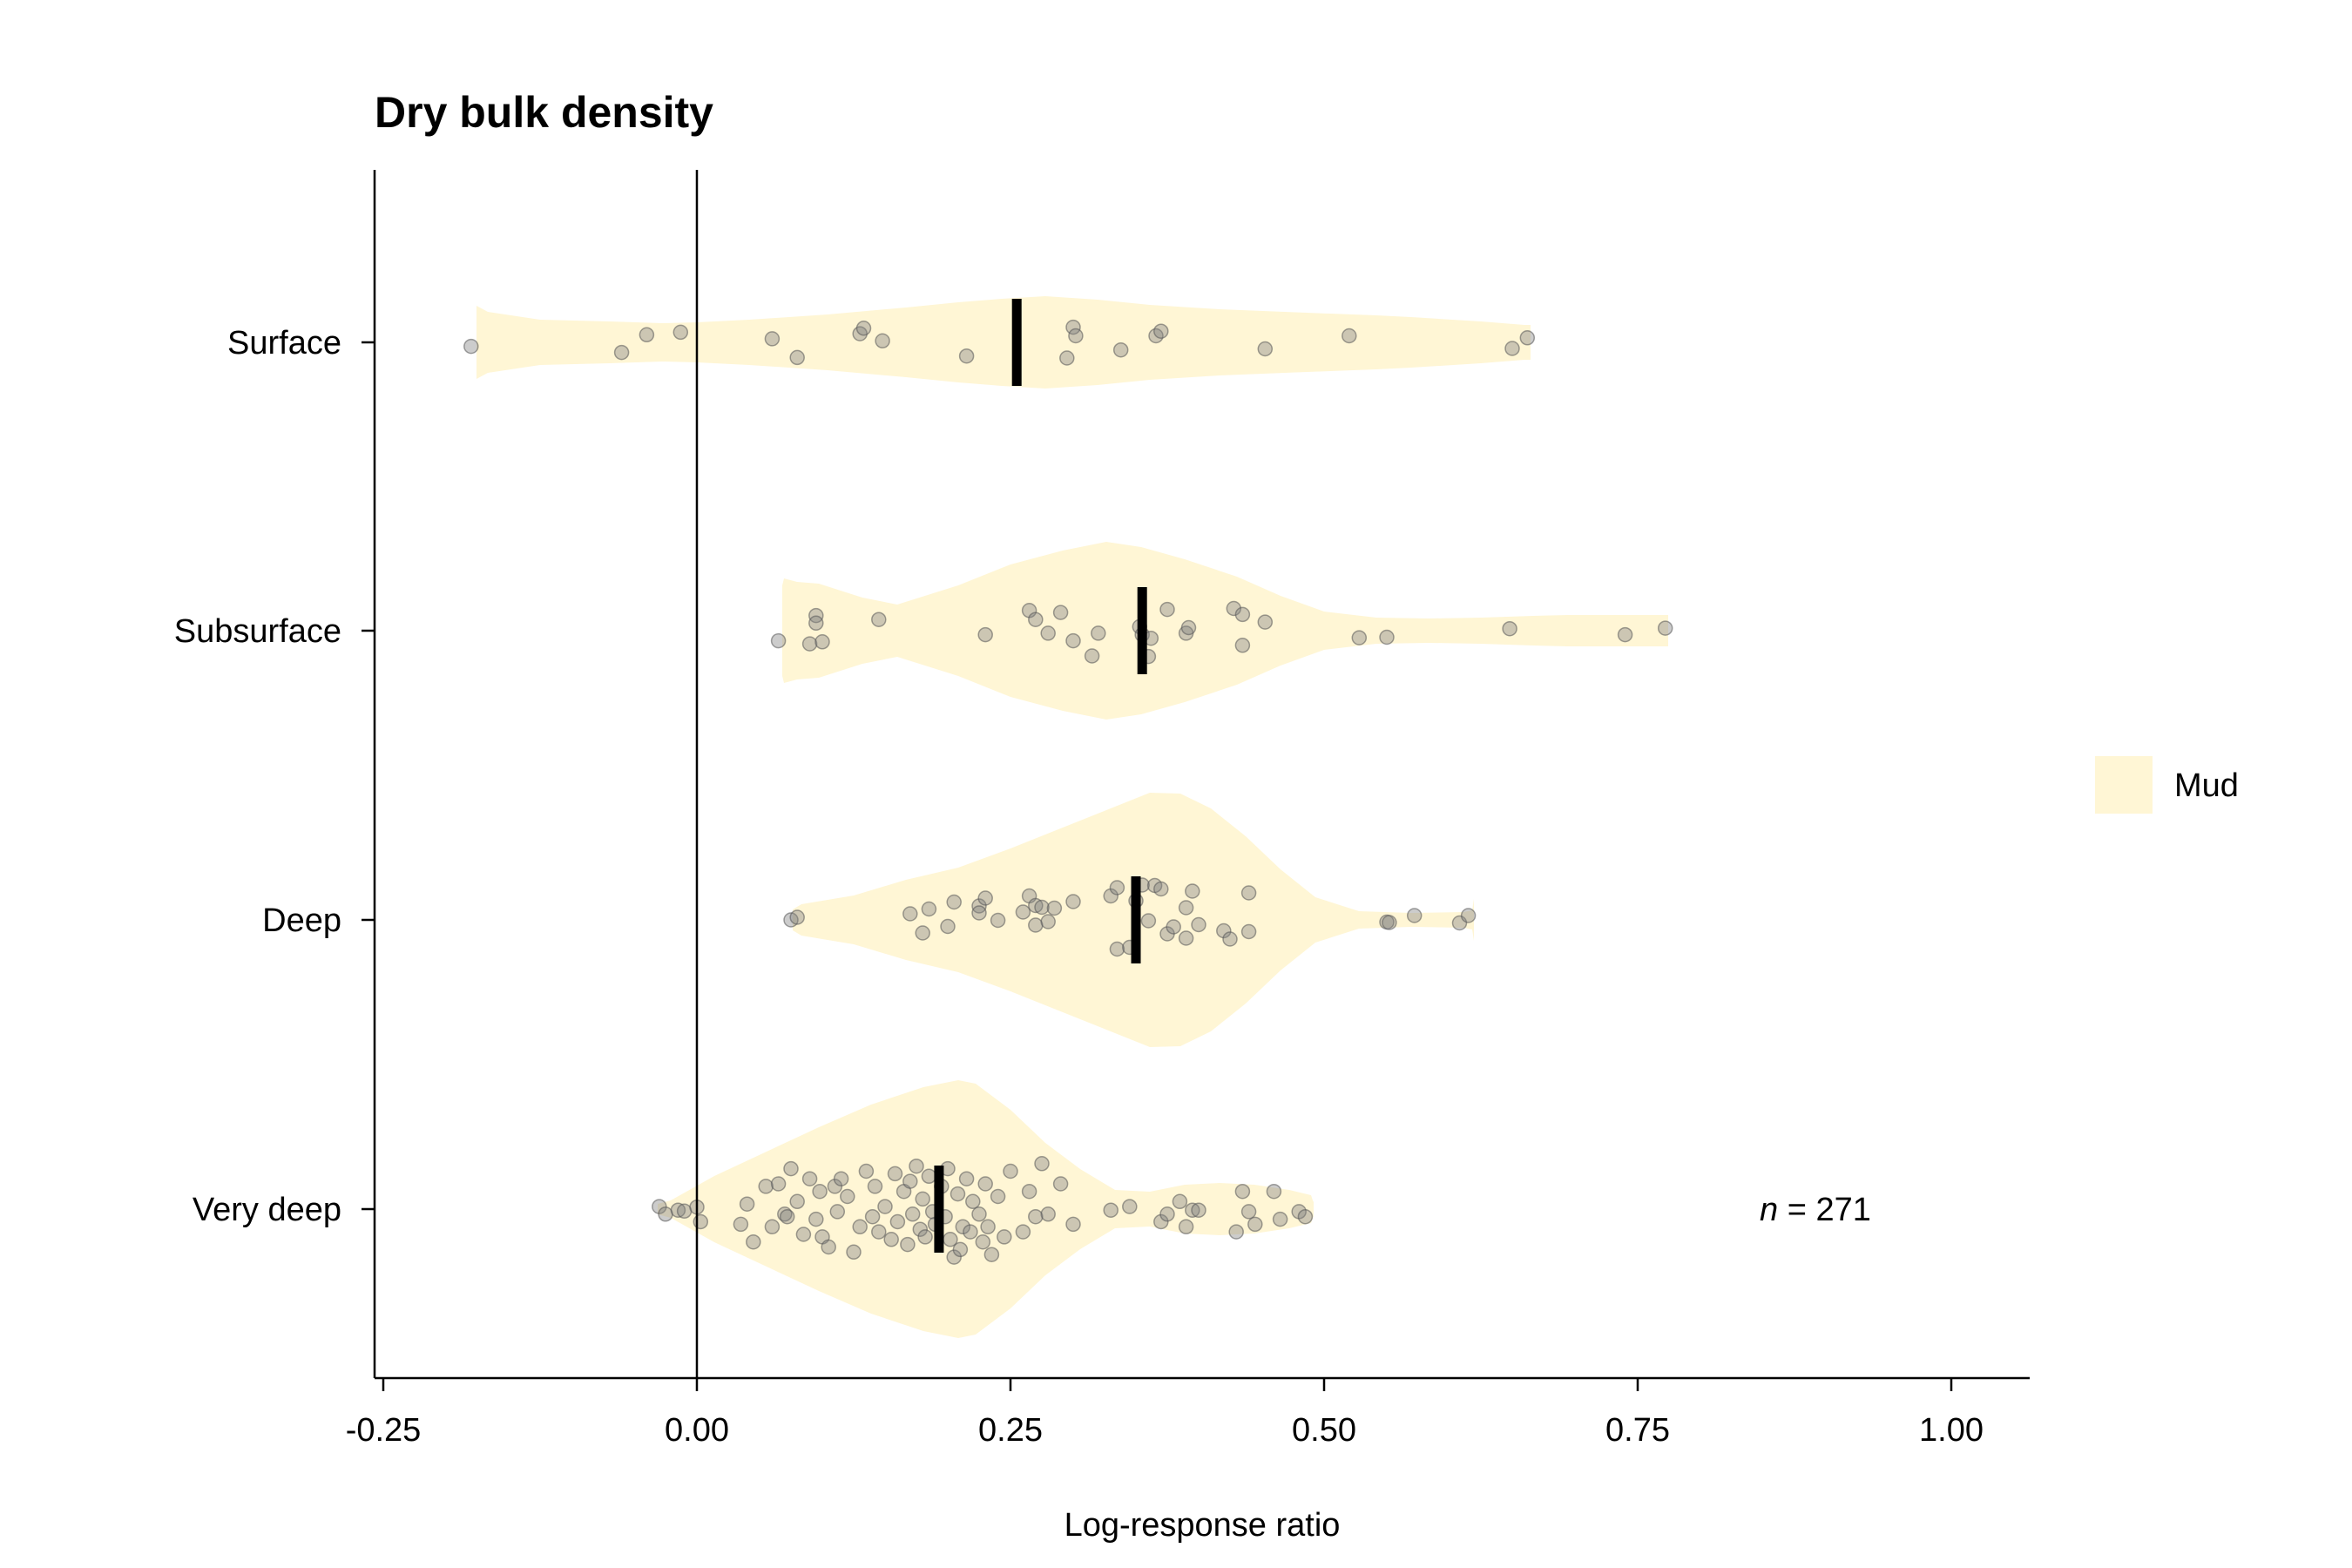  I want to click on y-category-label: Surface, so click(284, 343).